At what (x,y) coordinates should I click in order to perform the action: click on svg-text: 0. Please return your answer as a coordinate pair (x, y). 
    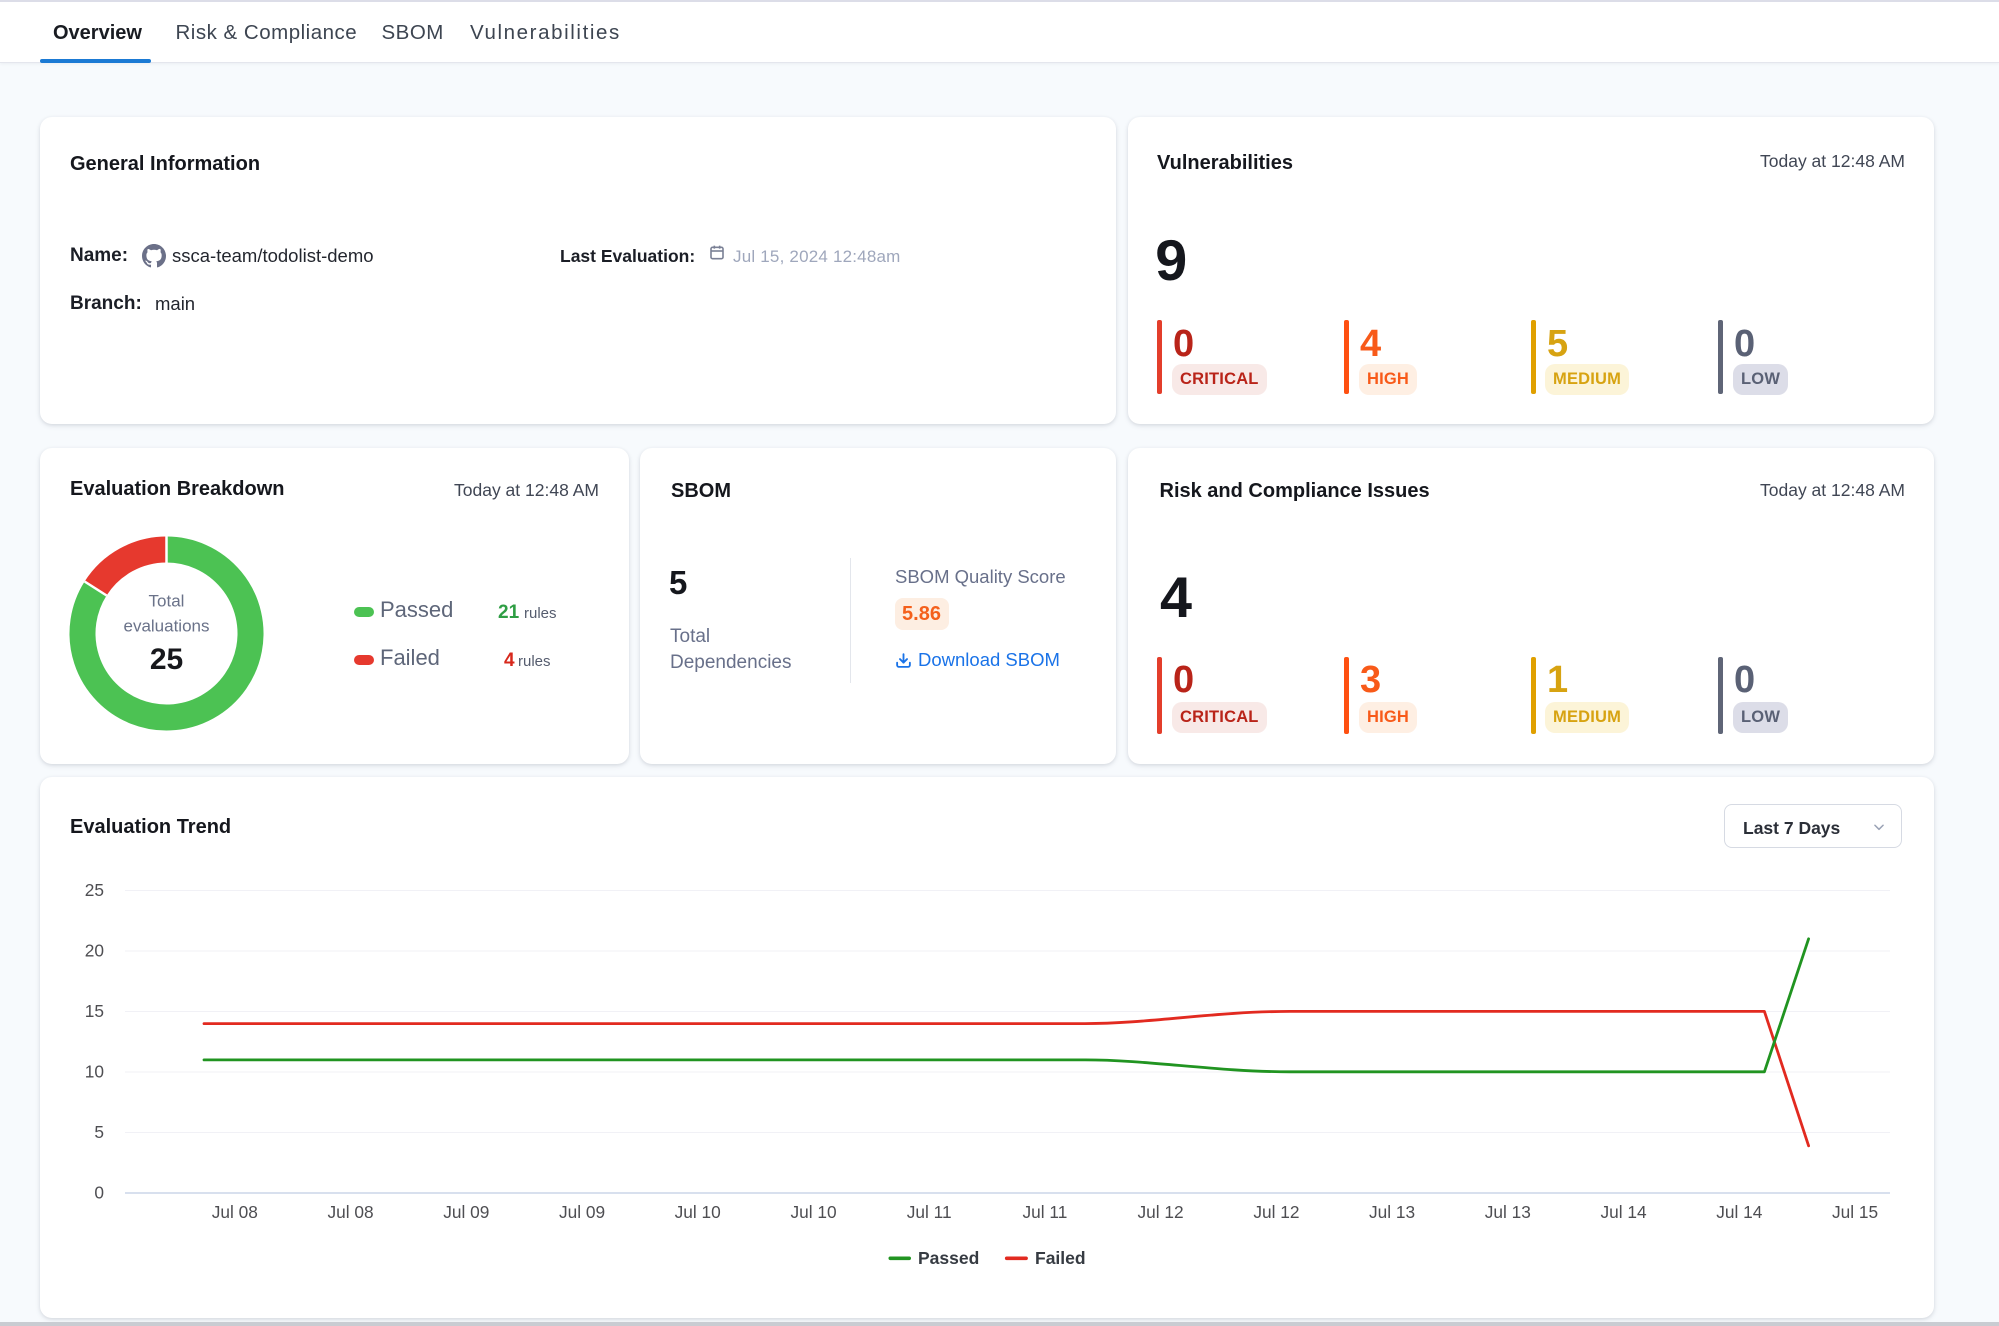
    Looking at the image, I should click on (99, 1193).